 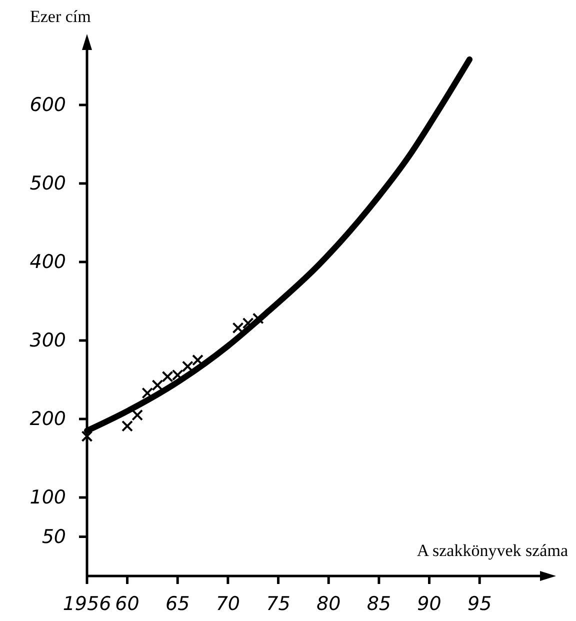 I want to click on x-tick-label: 75, so click(x=278, y=603).